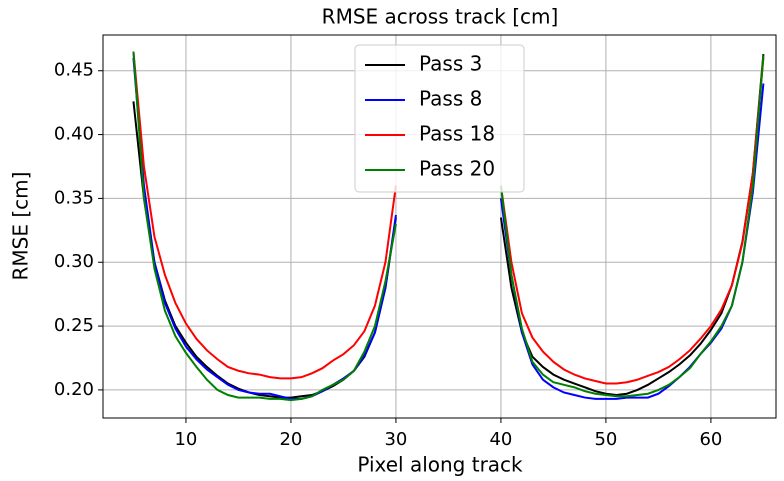  What do you see at coordinates (290, 439) in the screenshot?
I see `x-tick-label: 20` at bounding box center [290, 439].